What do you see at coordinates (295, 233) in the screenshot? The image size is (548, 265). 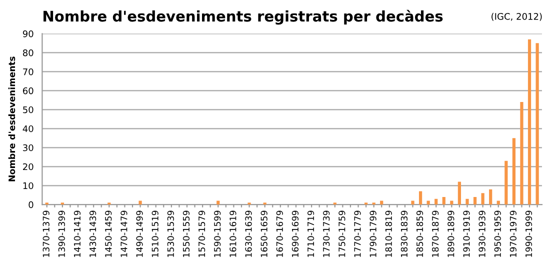 I see `x-tick-label: 1690-1699` at bounding box center [295, 233].